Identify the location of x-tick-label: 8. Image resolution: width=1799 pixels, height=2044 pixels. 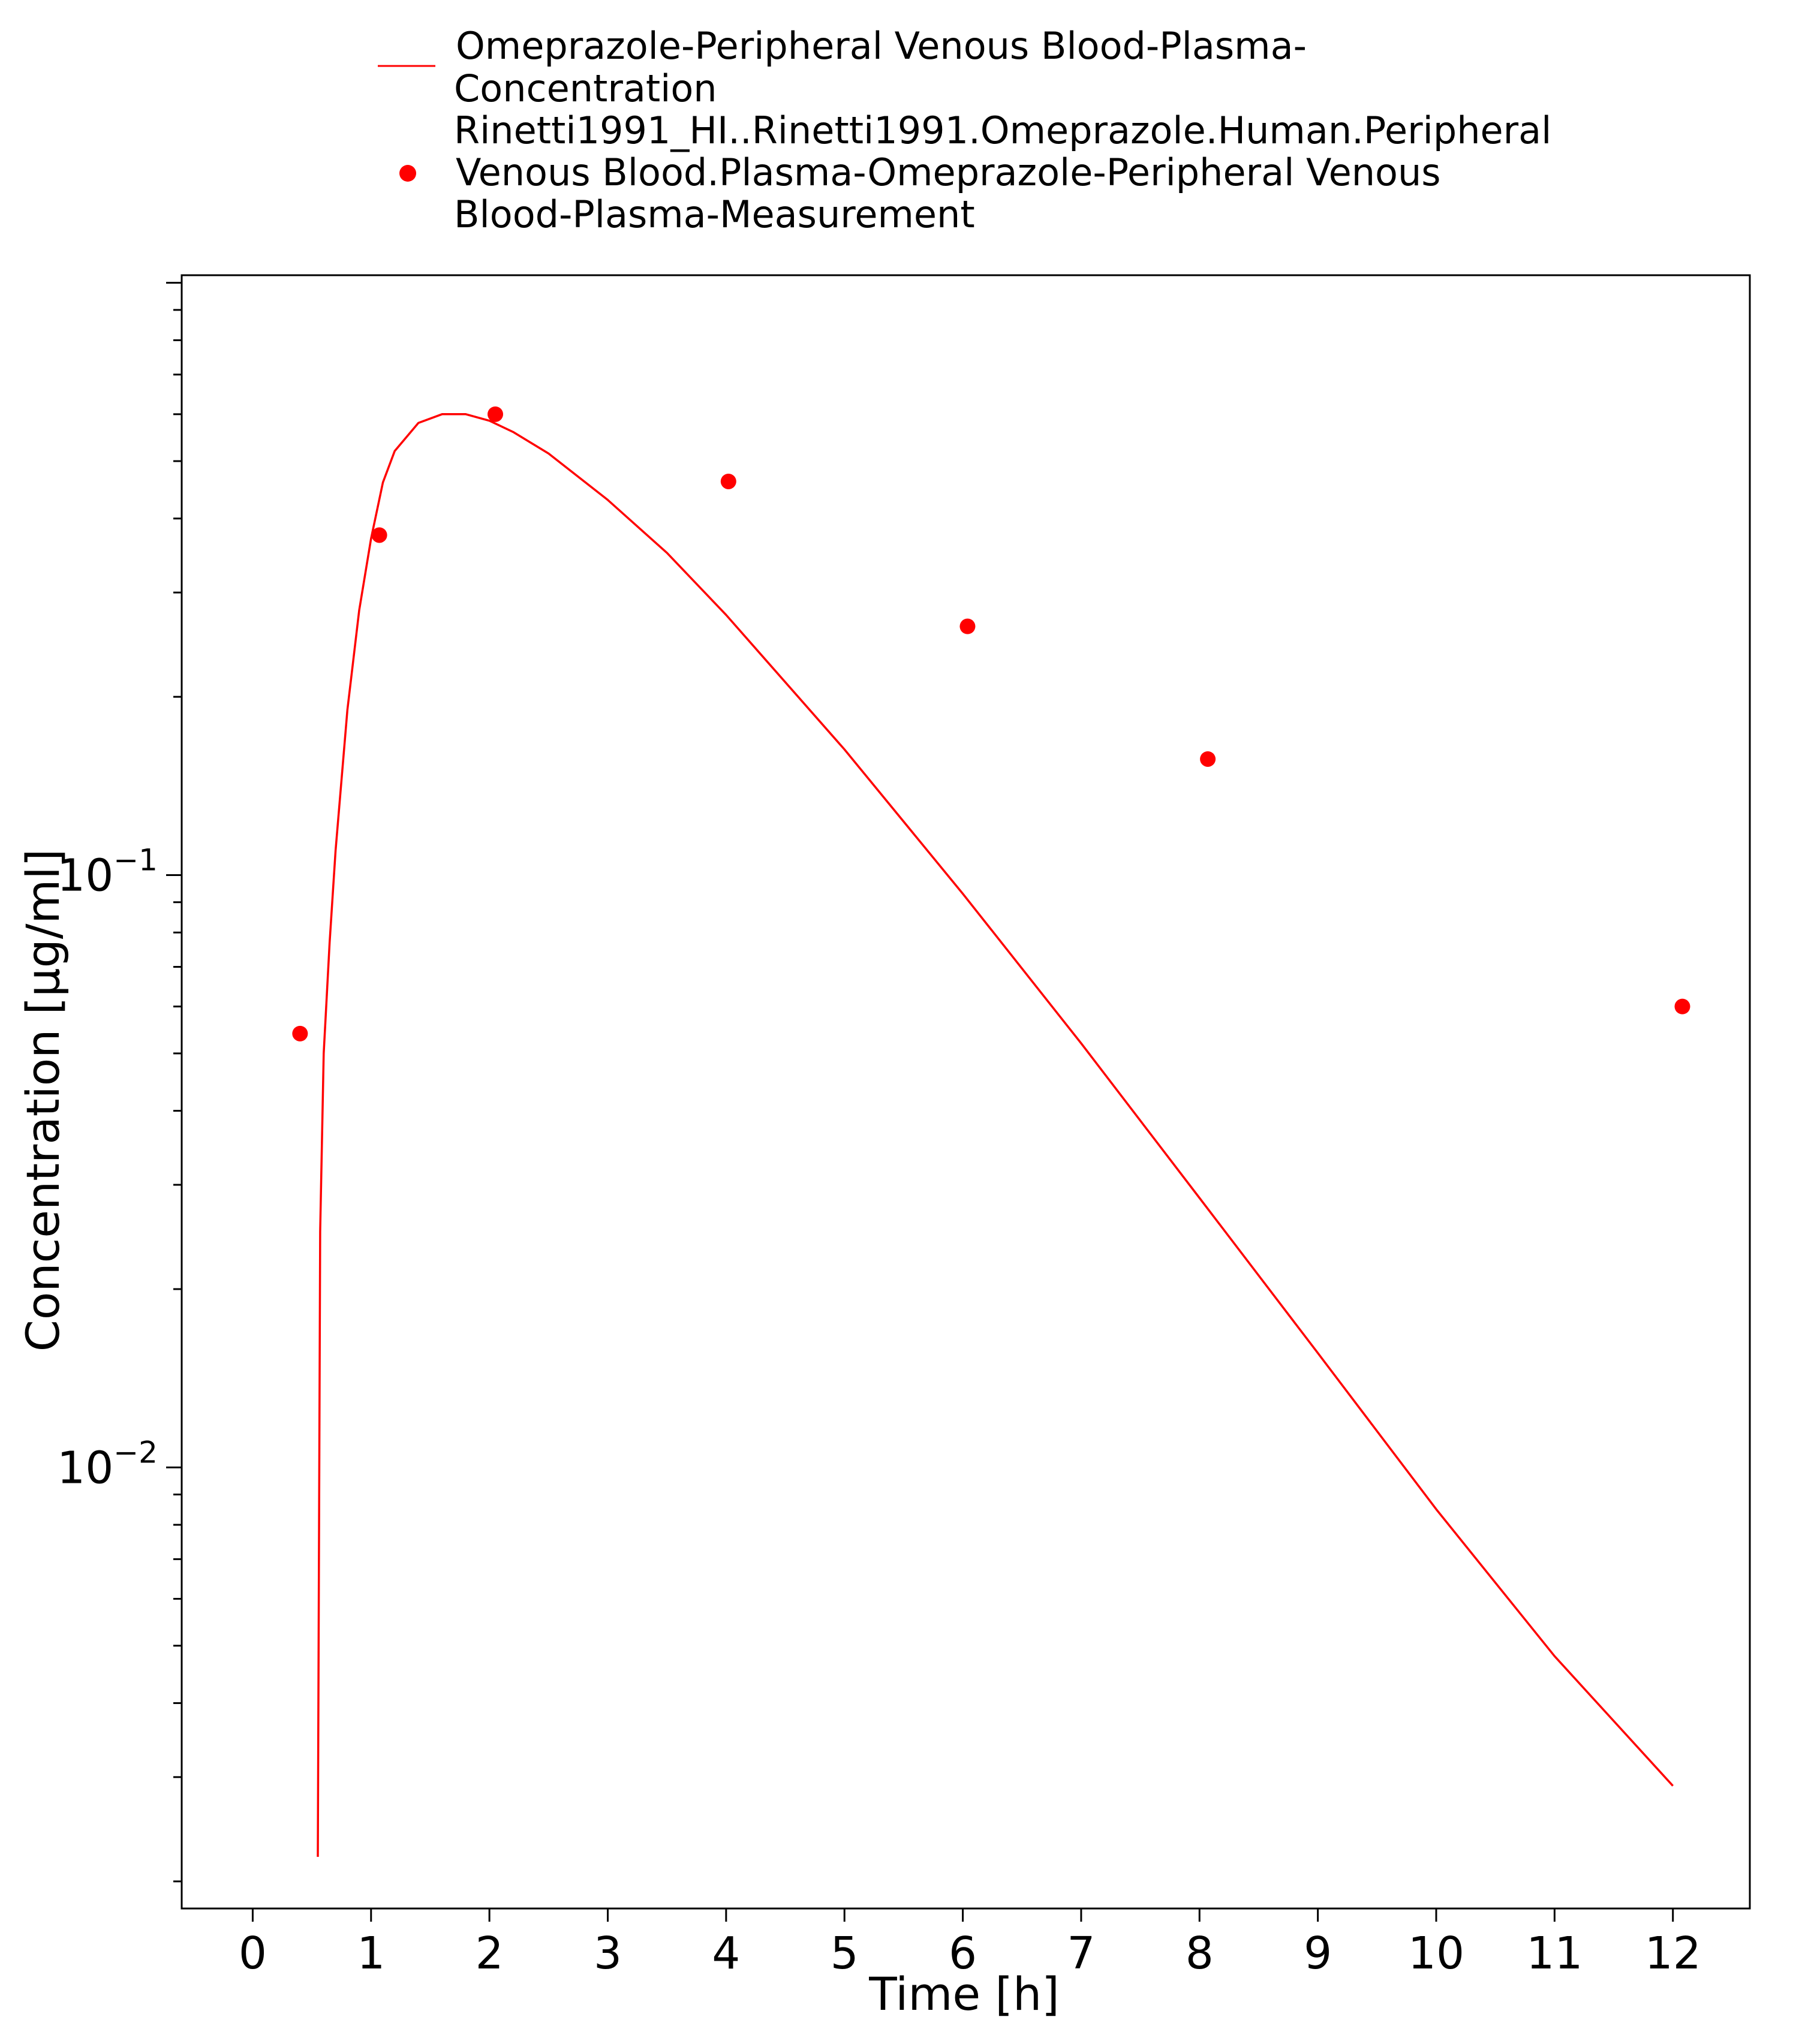
(1200, 1953).